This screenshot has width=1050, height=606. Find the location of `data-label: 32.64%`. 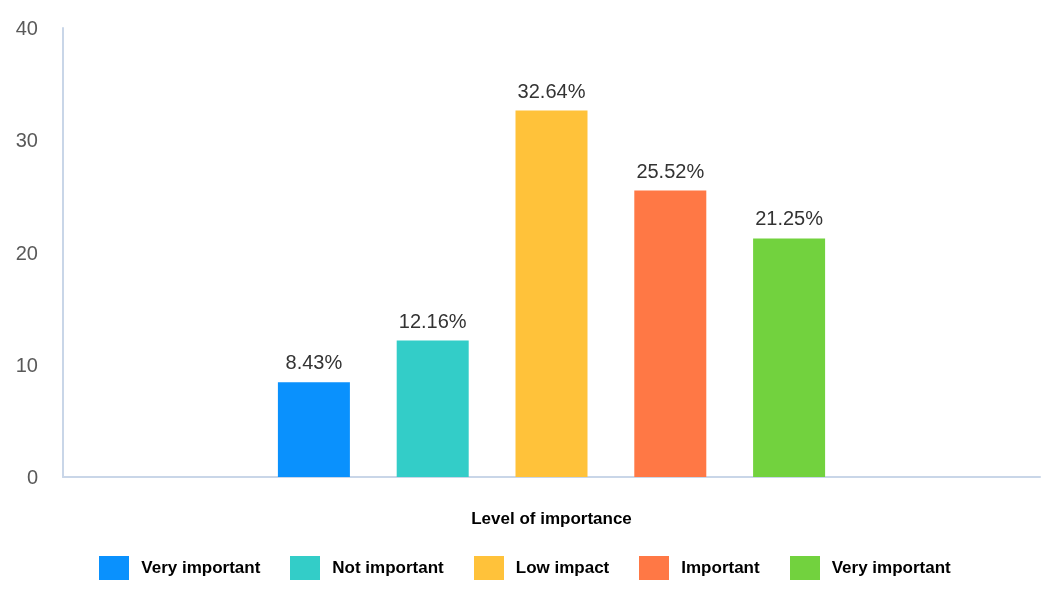

data-label: 32.64% is located at coordinates (551, 90).